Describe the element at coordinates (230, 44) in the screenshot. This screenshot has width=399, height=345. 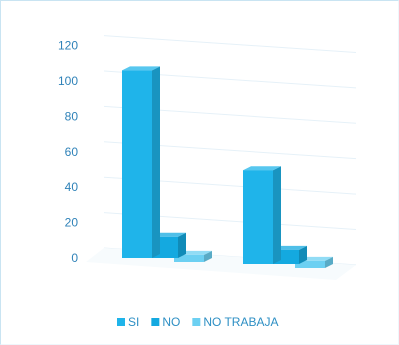
I see `gridline` at that location.